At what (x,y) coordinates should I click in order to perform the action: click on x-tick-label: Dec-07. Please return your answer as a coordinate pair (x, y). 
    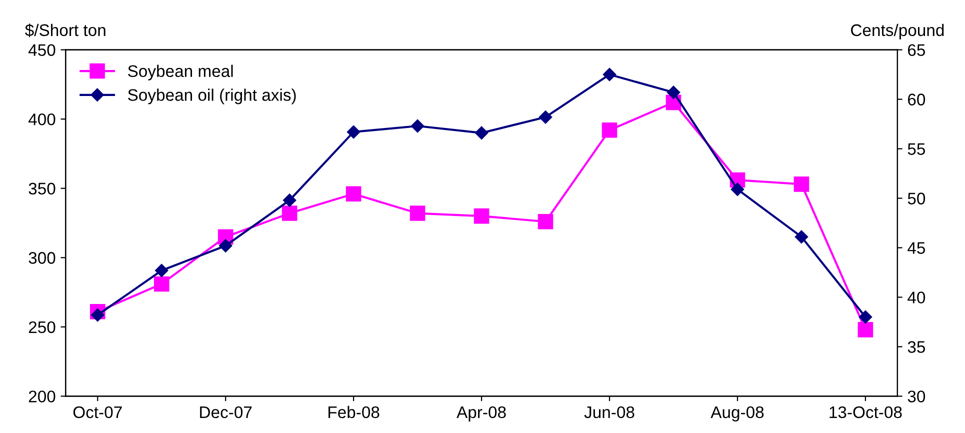
    Looking at the image, I should click on (226, 412).